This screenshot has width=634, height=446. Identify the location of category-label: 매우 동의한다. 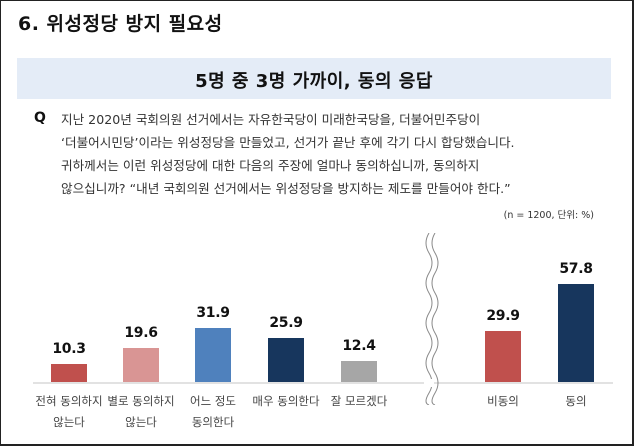
(286, 401).